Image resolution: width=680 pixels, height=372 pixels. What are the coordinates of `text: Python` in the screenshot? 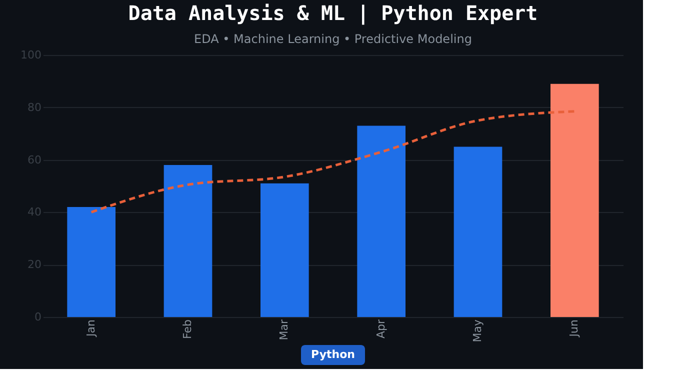 It's located at (333, 354).